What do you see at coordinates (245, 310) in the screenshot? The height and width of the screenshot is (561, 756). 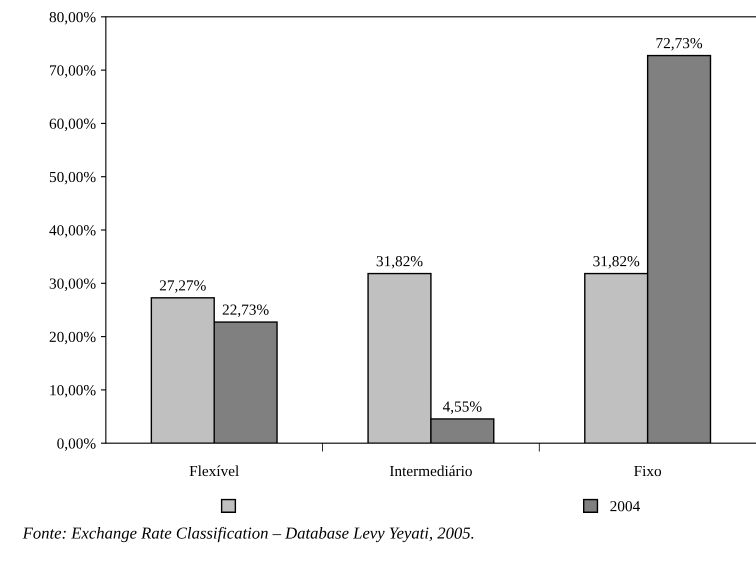 I see `data-label: 22,73%` at bounding box center [245, 310].